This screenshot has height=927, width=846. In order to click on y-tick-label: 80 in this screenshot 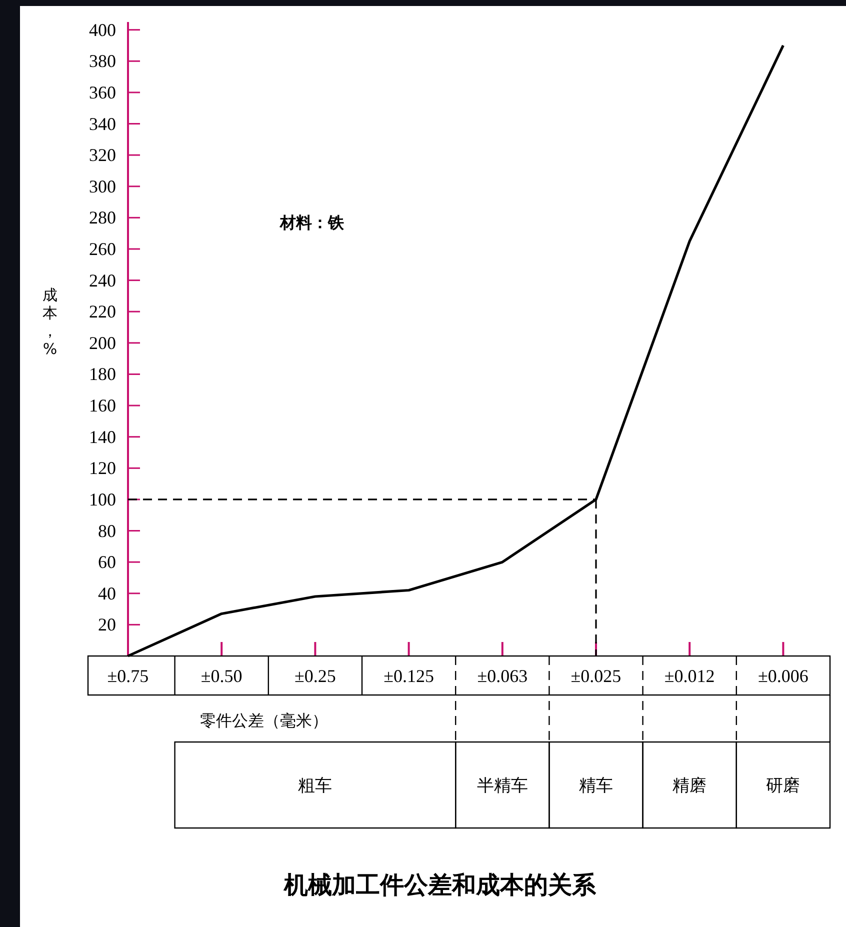, I will do `click(107, 530)`.